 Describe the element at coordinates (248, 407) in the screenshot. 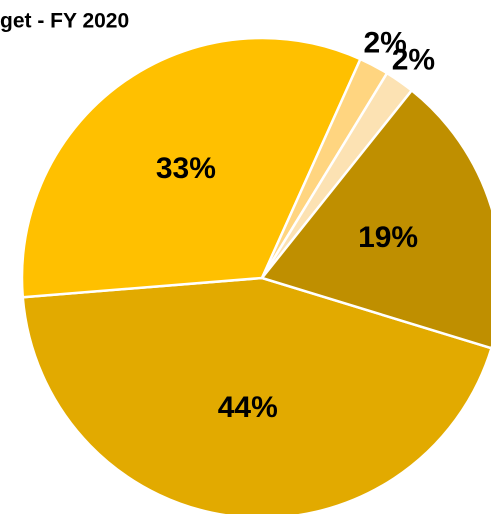

I see `data-label: 44%` at that location.